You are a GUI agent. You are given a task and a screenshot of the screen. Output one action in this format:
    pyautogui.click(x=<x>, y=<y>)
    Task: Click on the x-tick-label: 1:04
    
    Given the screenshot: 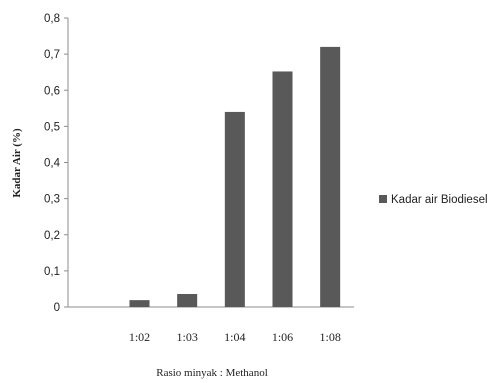 What is the action you would take?
    pyautogui.click(x=234, y=337)
    